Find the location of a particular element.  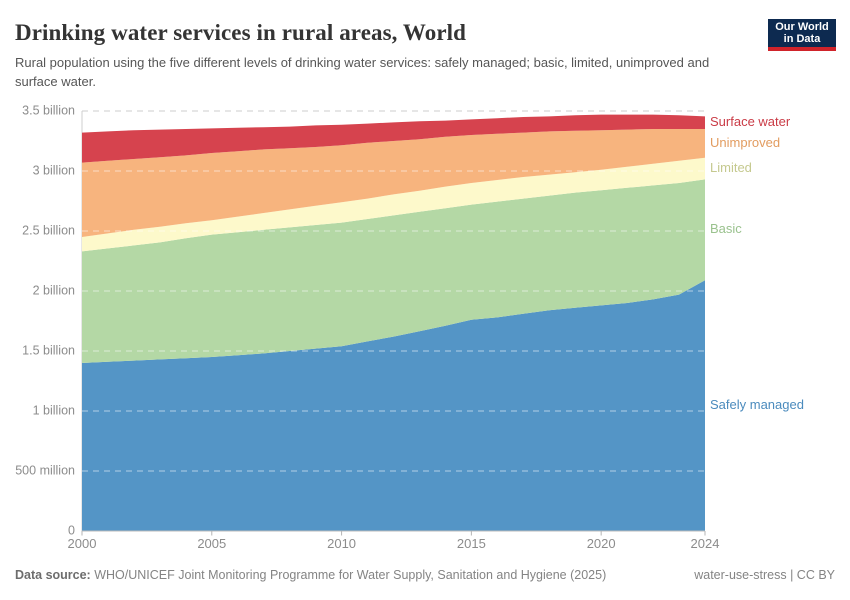

owid-logo: Our World in Data is located at coordinates (802, 35).